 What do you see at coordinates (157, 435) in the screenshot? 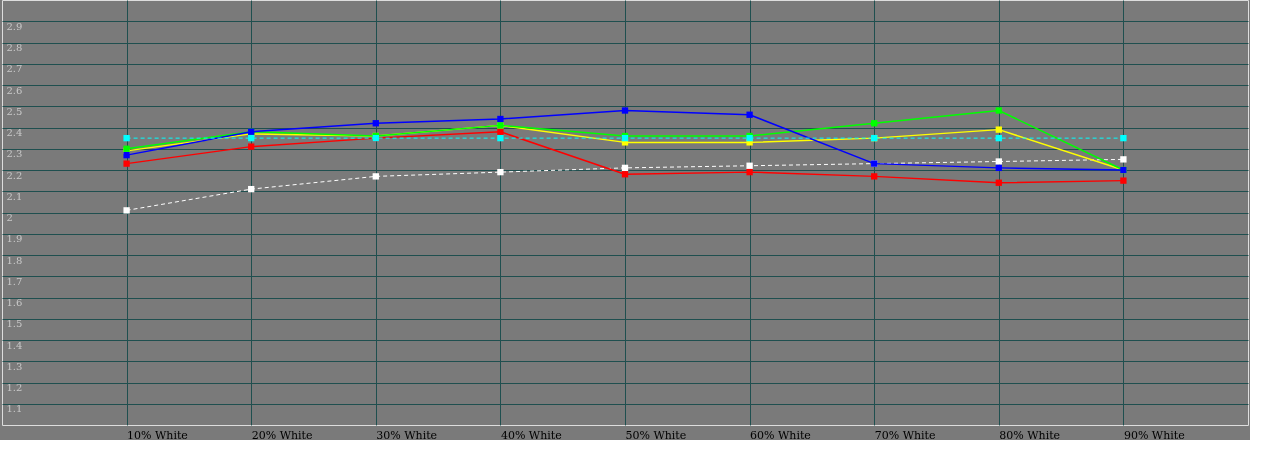
I see `x-tick-label: 10% White` at bounding box center [157, 435].